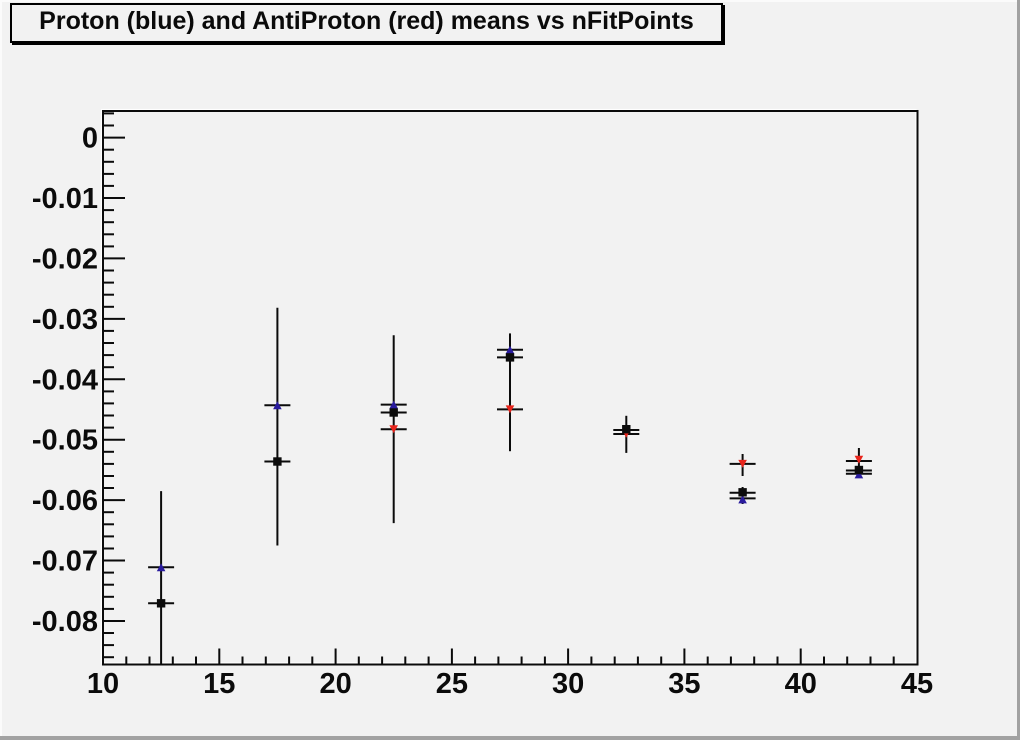  Describe the element at coordinates (684, 684) in the screenshot. I see `svg-text: 35` at that location.